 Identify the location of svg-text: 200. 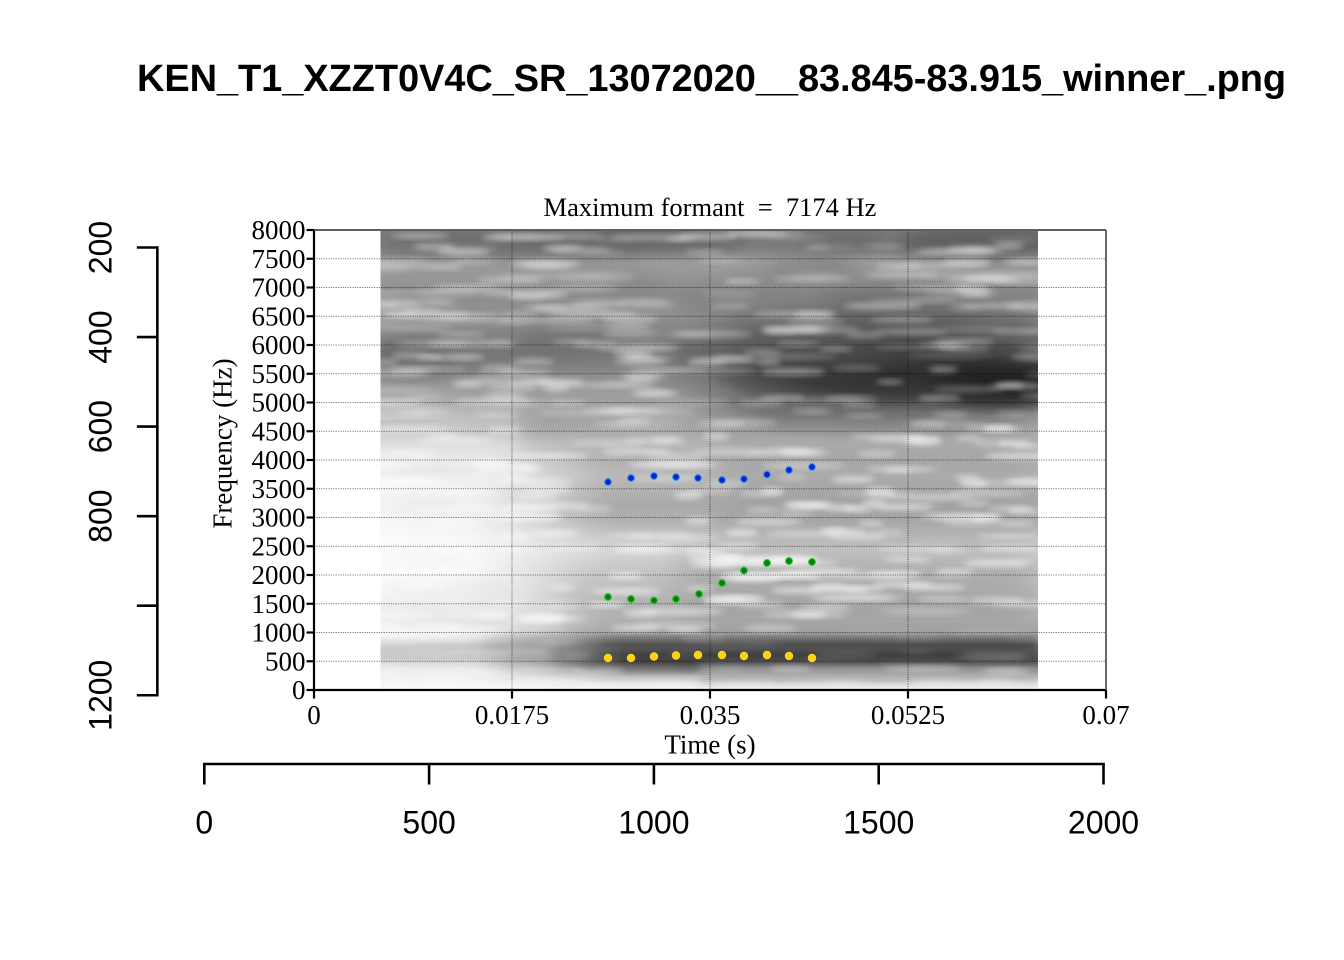
(100, 247).